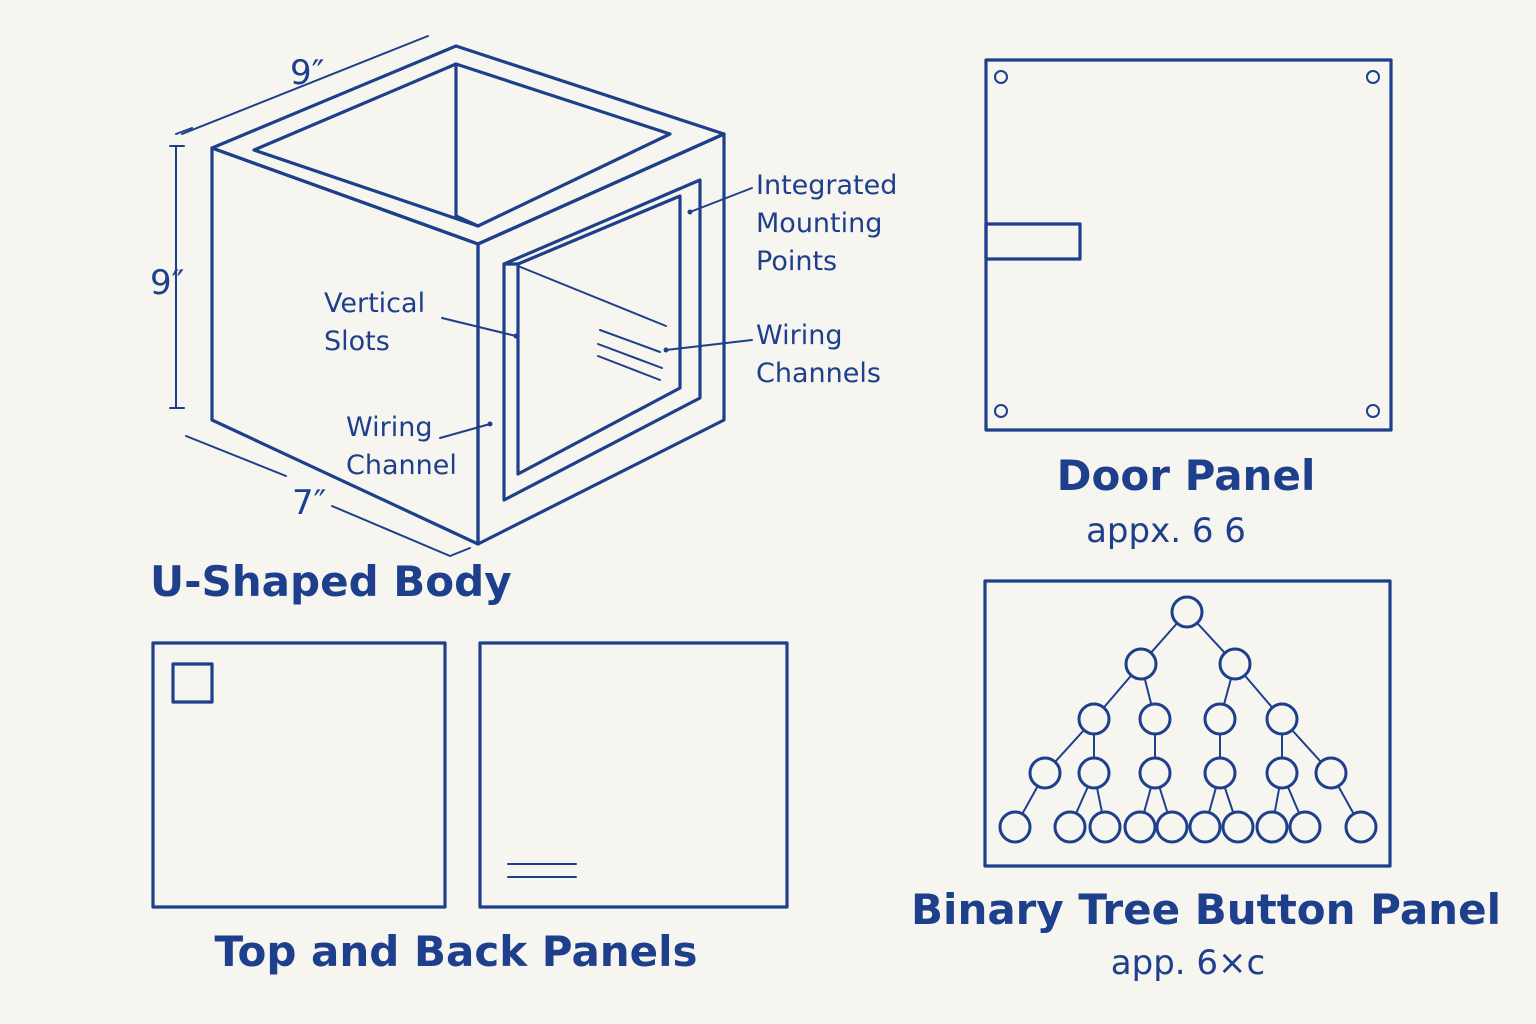 This screenshot has height=1024, width=1536. I want to click on door-panel-drawing: Door Panel appx. 6 6, so click(1188, 304).